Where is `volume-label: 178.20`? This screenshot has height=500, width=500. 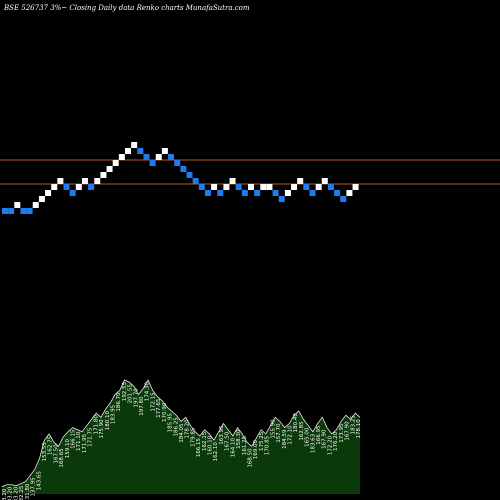
volume-label: 178.20 is located at coordinates (188, 429).